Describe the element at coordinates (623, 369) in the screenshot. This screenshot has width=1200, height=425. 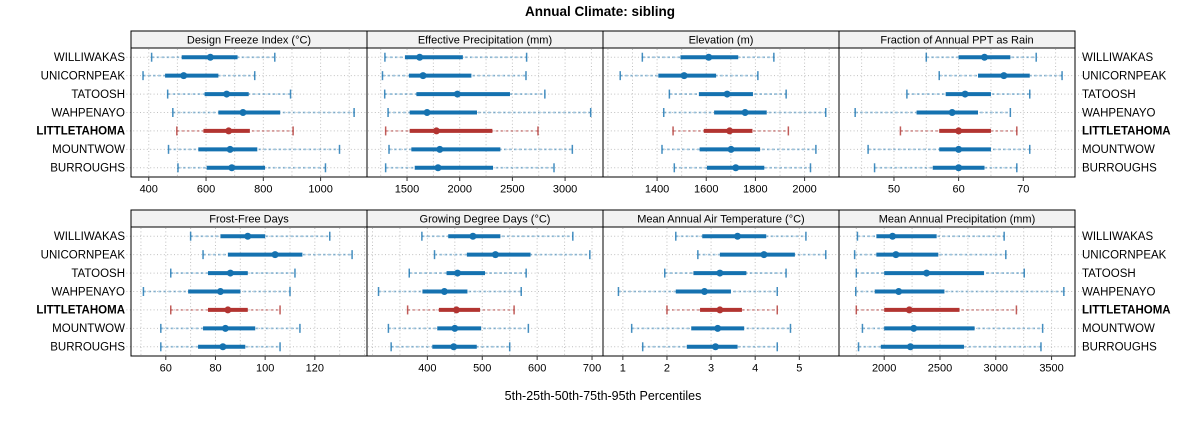
I see `axis-tick-label: 1` at that location.